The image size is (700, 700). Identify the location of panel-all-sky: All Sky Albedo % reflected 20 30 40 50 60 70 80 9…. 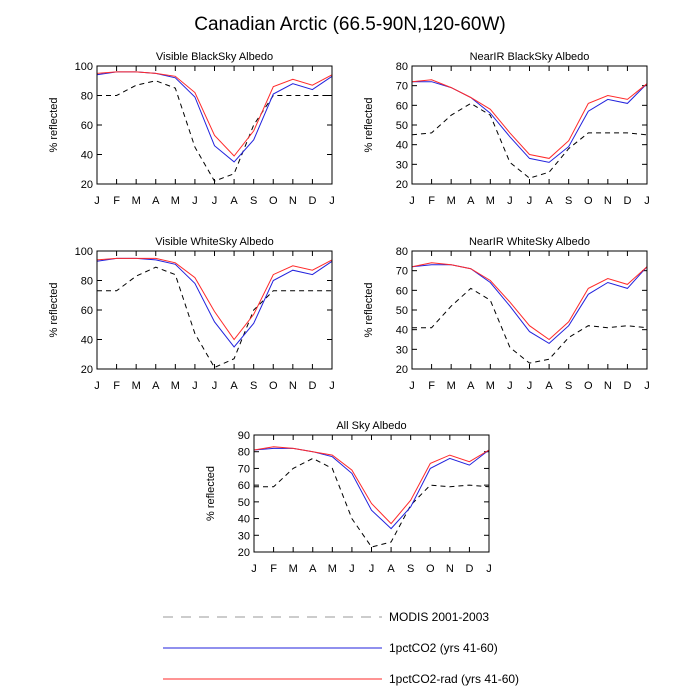
(348, 497).